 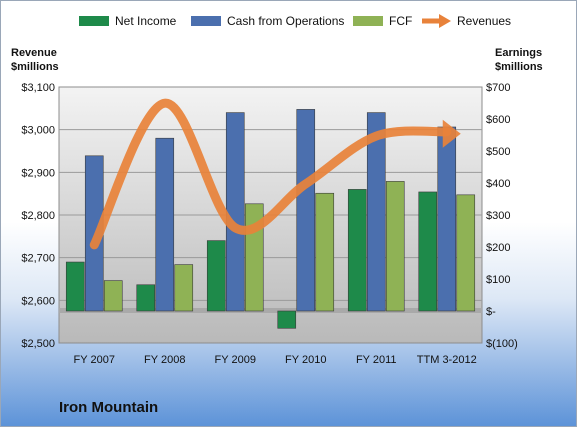 I want to click on x-axis-category-label: FY 2011, so click(x=376, y=360).